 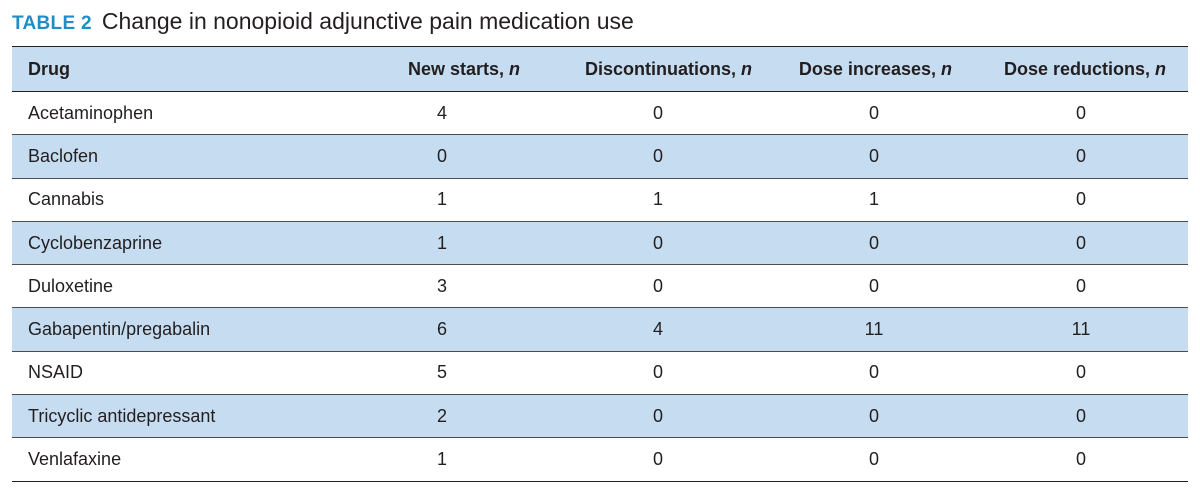 I want to click on table-row: Cannabis 1 1 1 0, so click(x=600, y=200).